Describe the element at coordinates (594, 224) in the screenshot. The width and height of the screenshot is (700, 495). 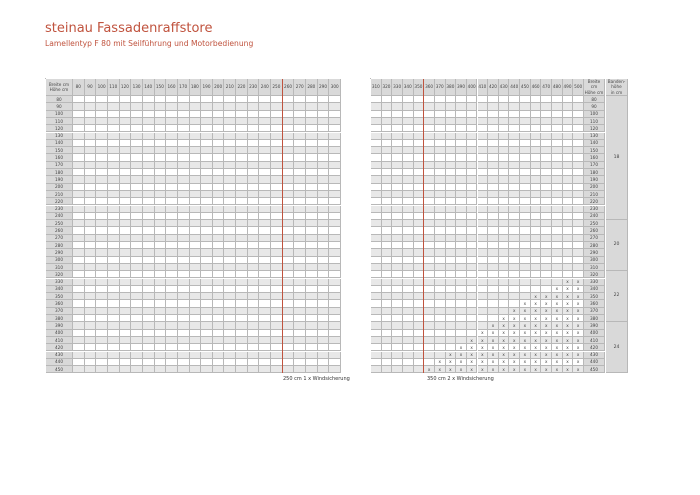
I see `height-label: 250` at that location.